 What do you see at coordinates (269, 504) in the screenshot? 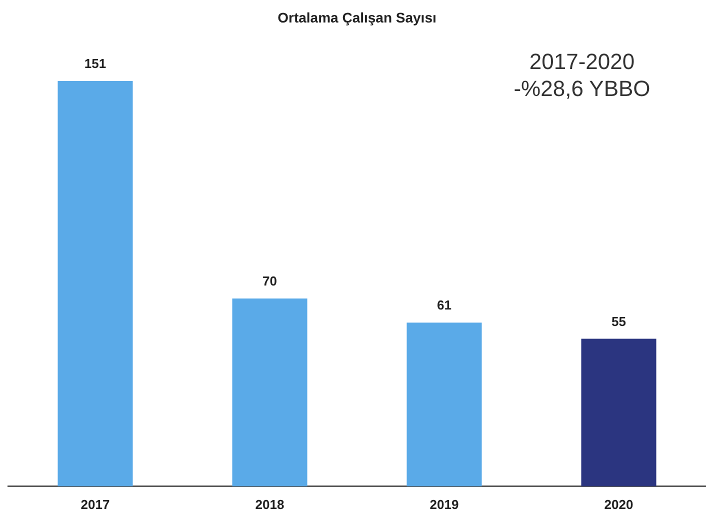
I see `x-tick-label: 2018` at bounding box center [269, 504].